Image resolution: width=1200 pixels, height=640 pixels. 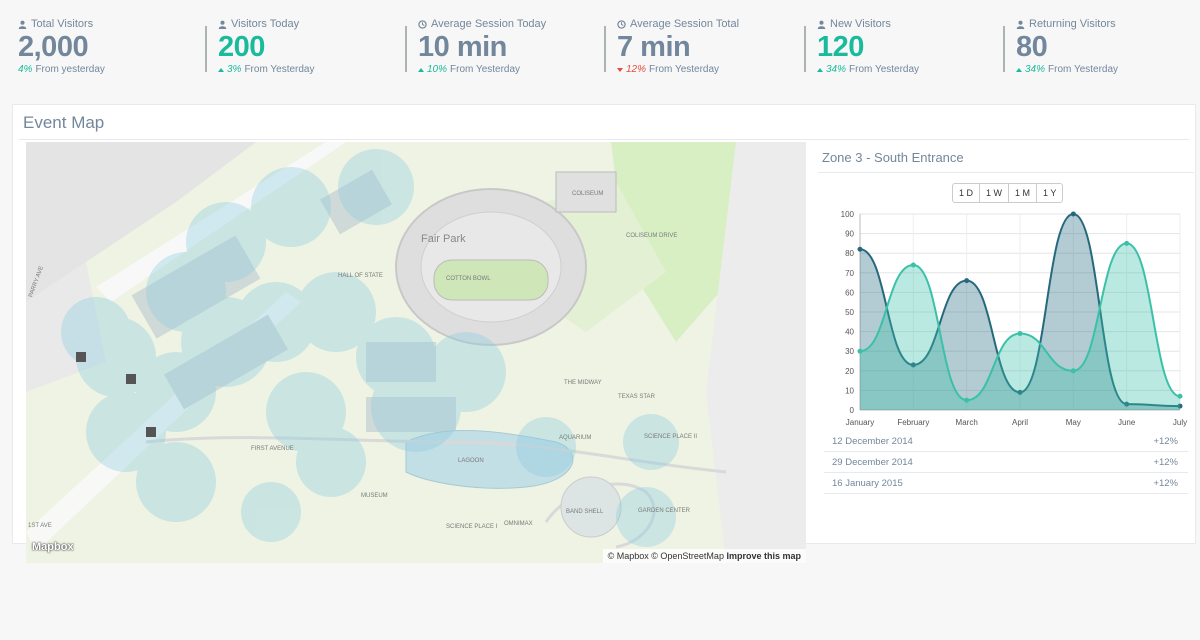 I want to click on svg-text: FIRST AVENUE, so click(x=272, y=449).